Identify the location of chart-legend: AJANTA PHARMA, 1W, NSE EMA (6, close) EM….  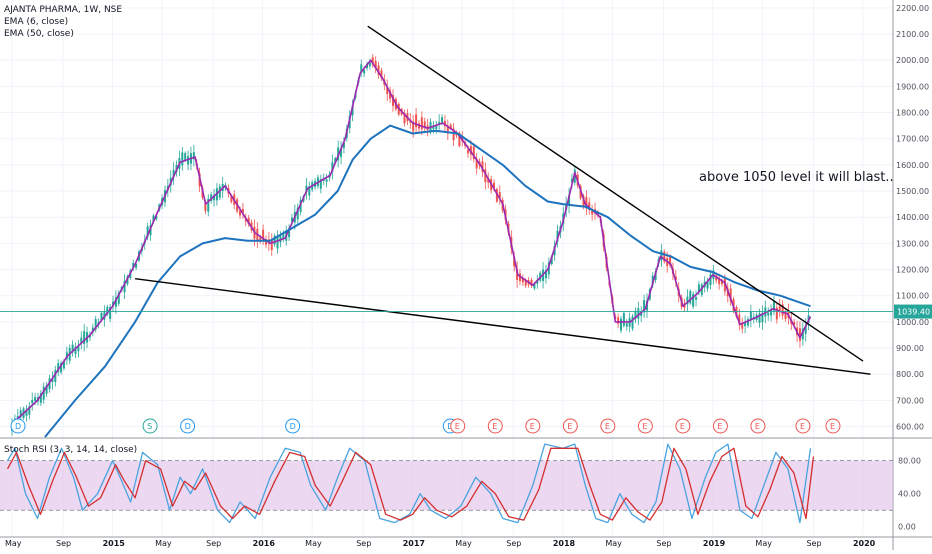
(63, 22).